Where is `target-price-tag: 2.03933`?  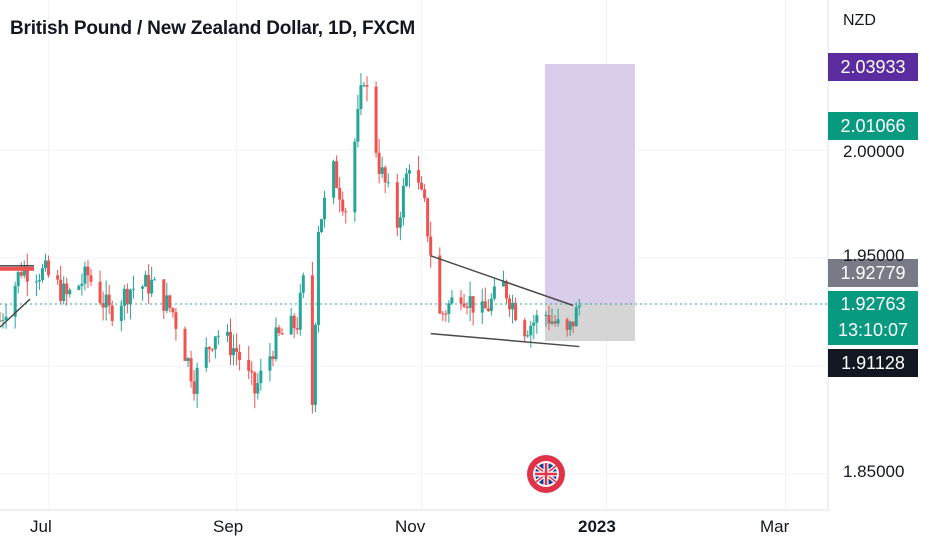 target-price-tag: 2.03933 is located at coordinates (873, 67).